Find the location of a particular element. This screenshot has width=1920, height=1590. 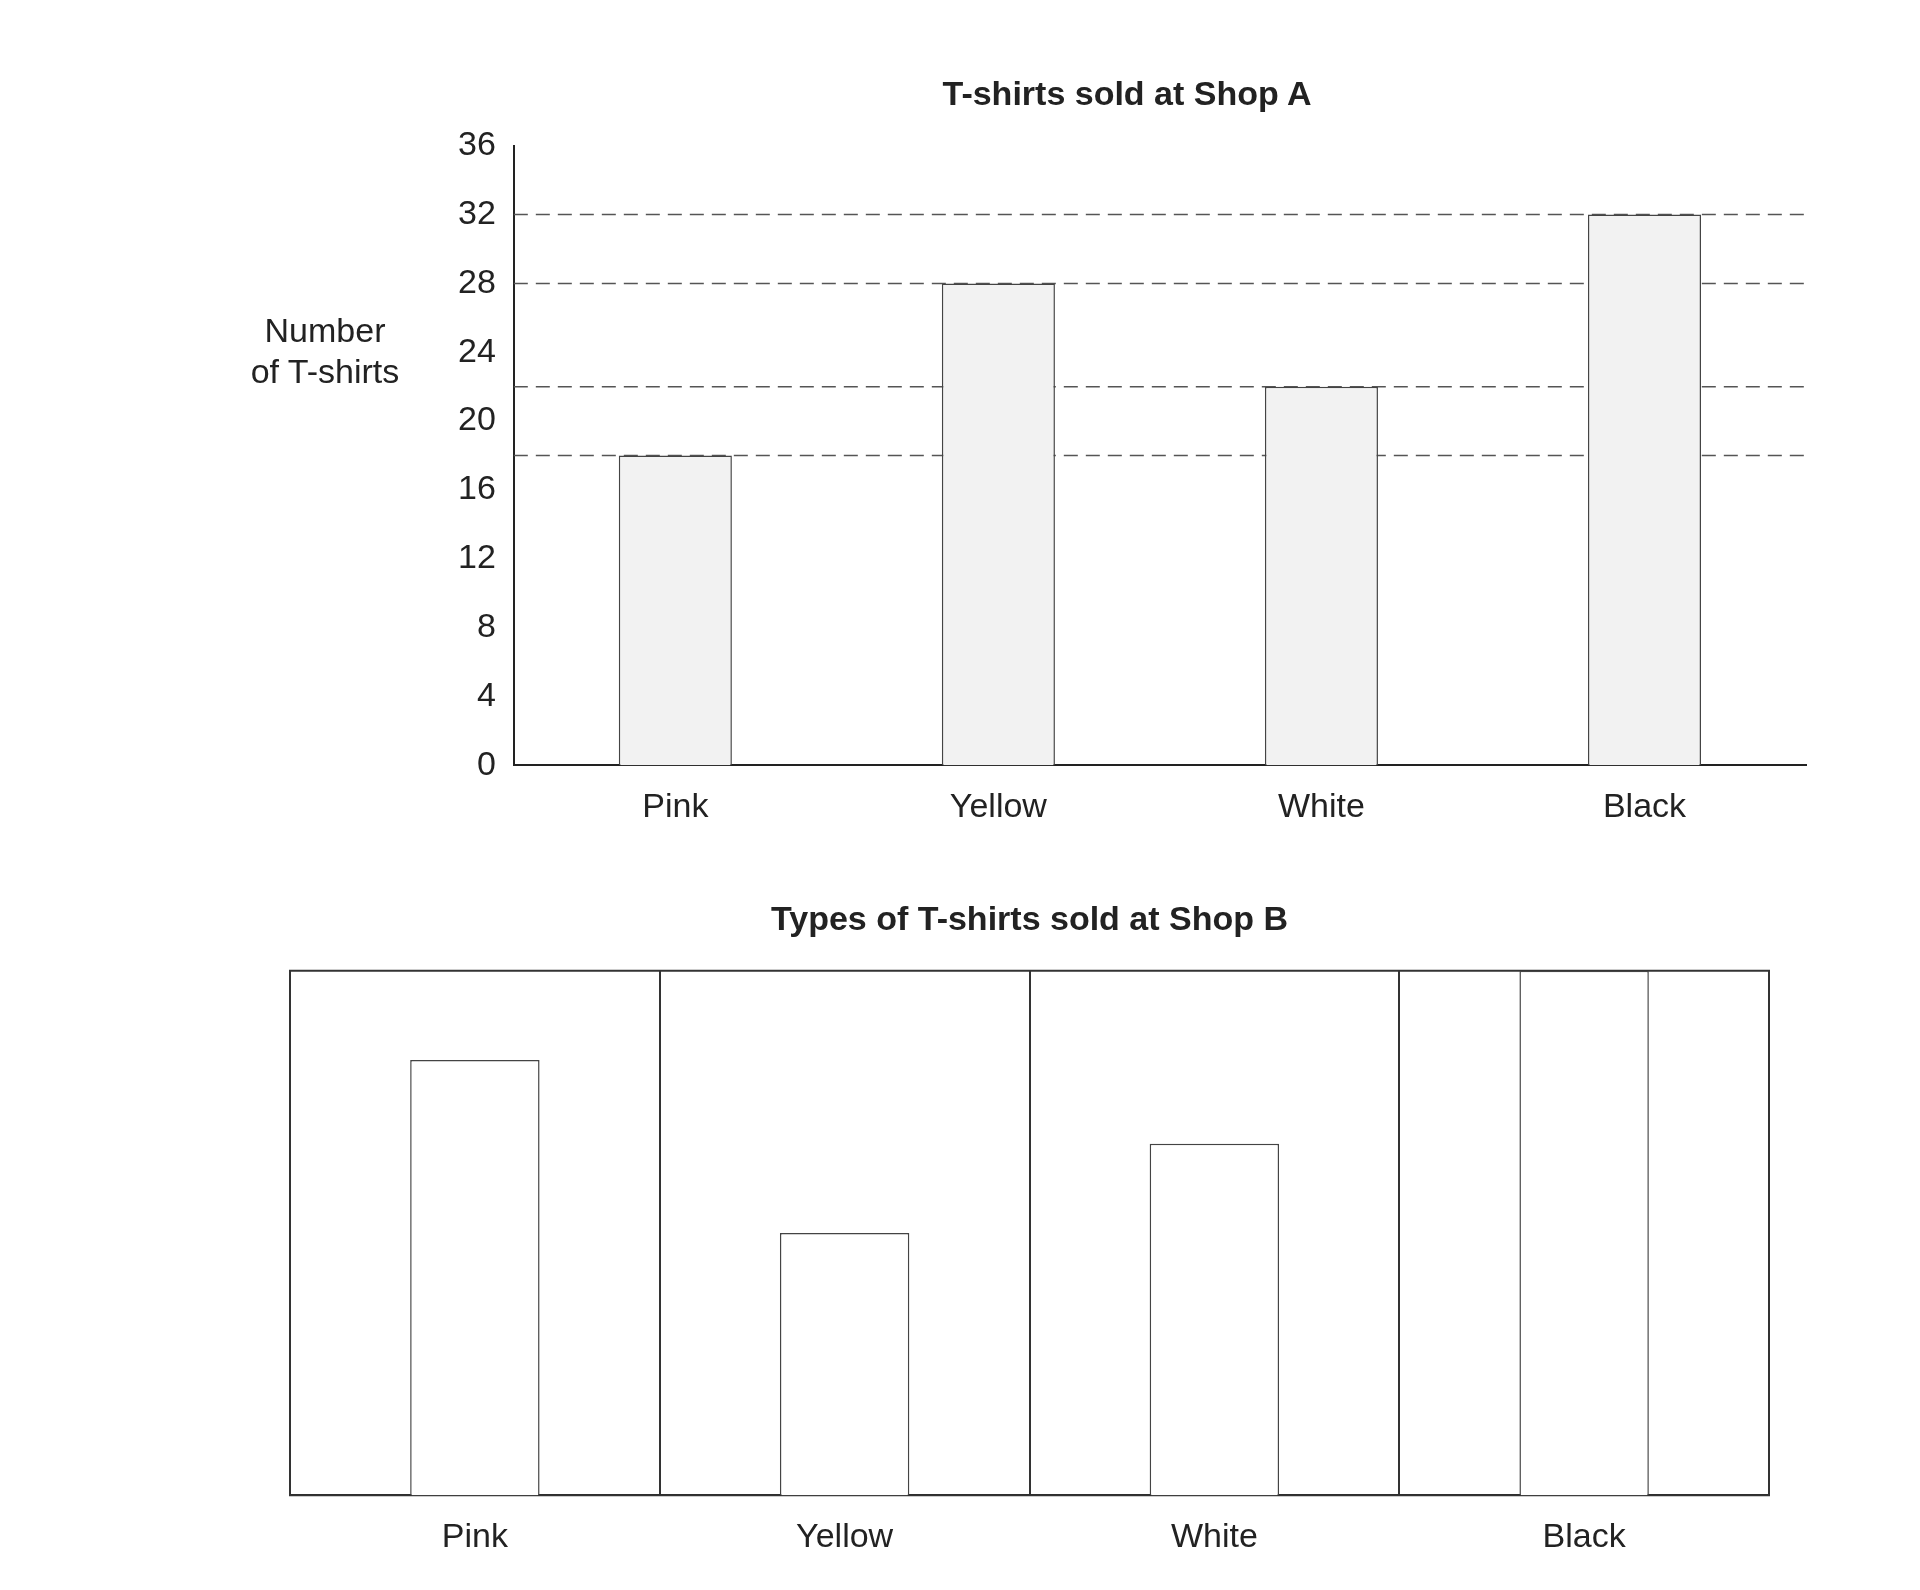

y-tick-label: 0 is located at coordinates (486, 762).